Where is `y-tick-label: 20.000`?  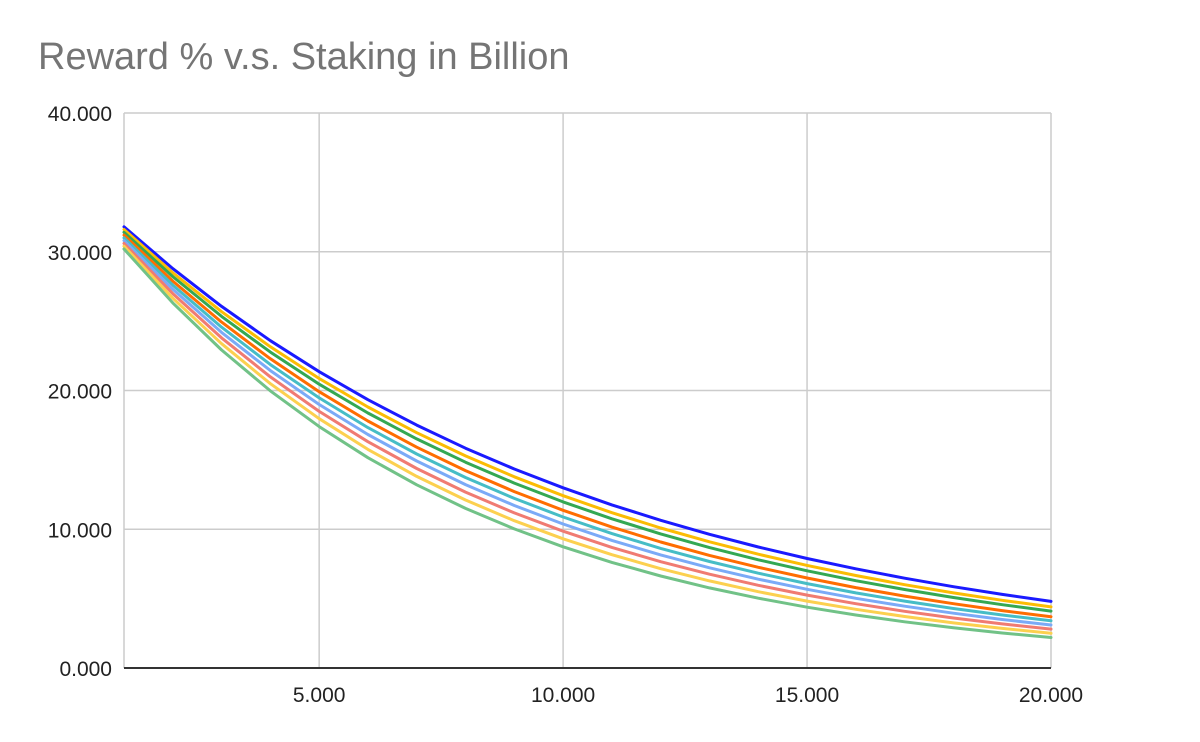
y-tick-label: 20.000 is located at coordinates (80, 392).